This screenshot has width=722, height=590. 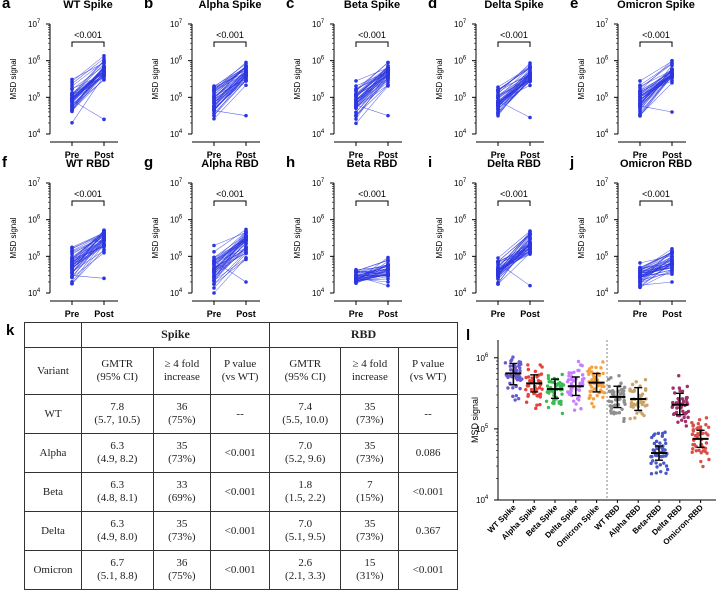 I want to click on table-cell: 35(73%), so click(x=370, y=414).